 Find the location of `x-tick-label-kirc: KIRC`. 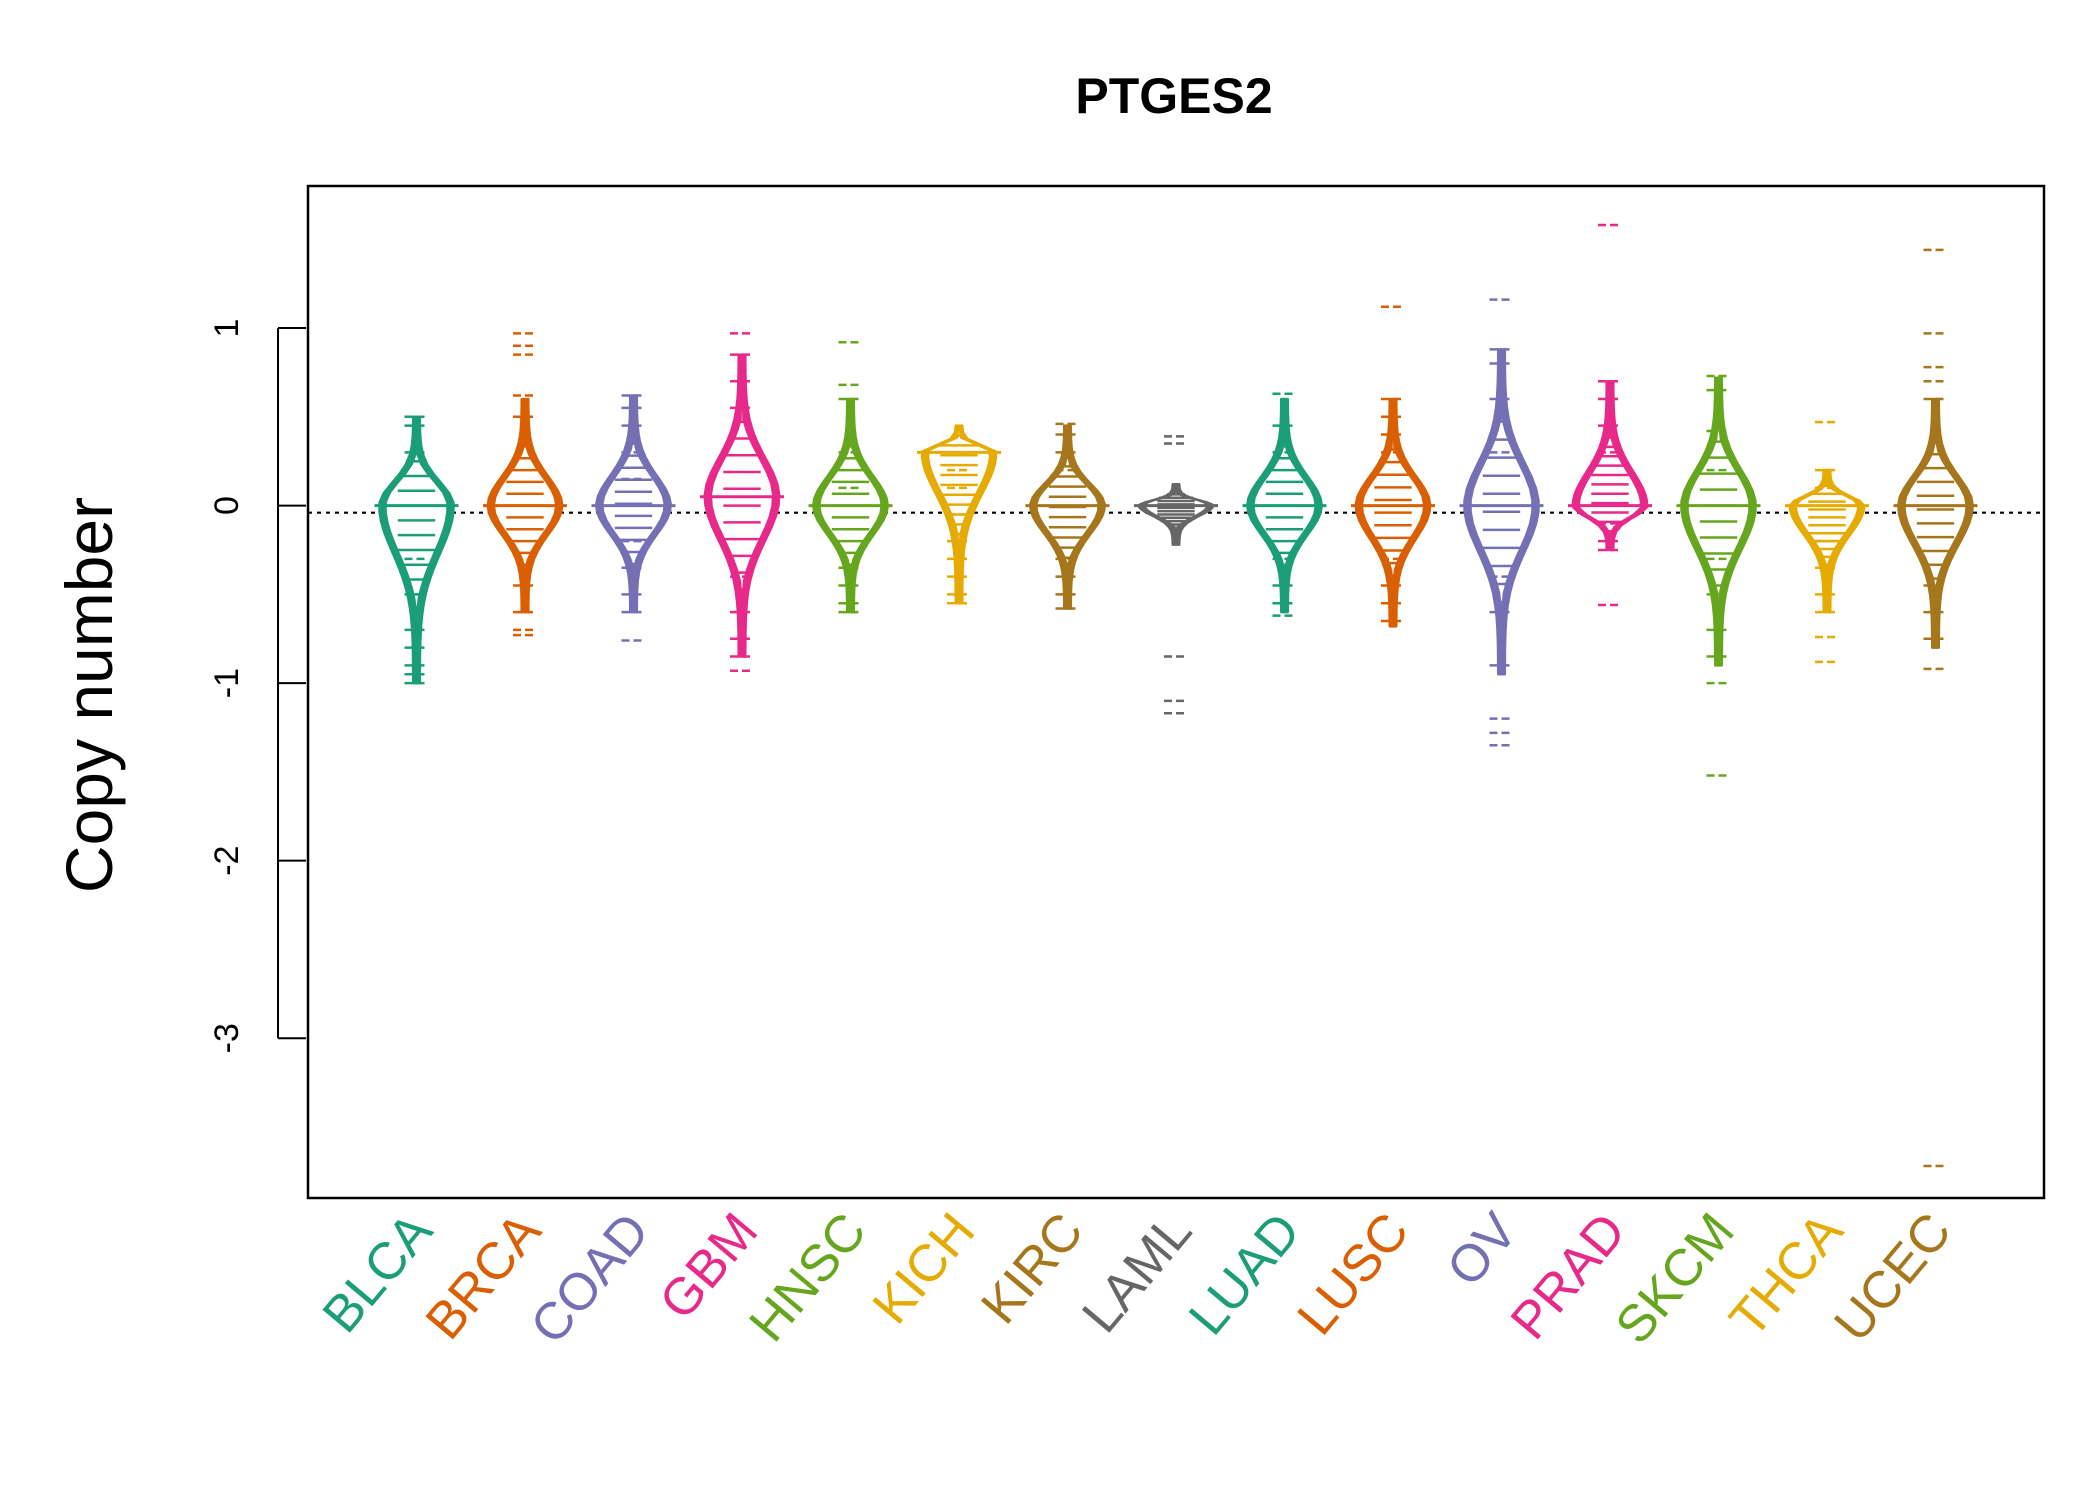

x-tick-label-kirc: KIRC is located at coordinates (1032, 1268).